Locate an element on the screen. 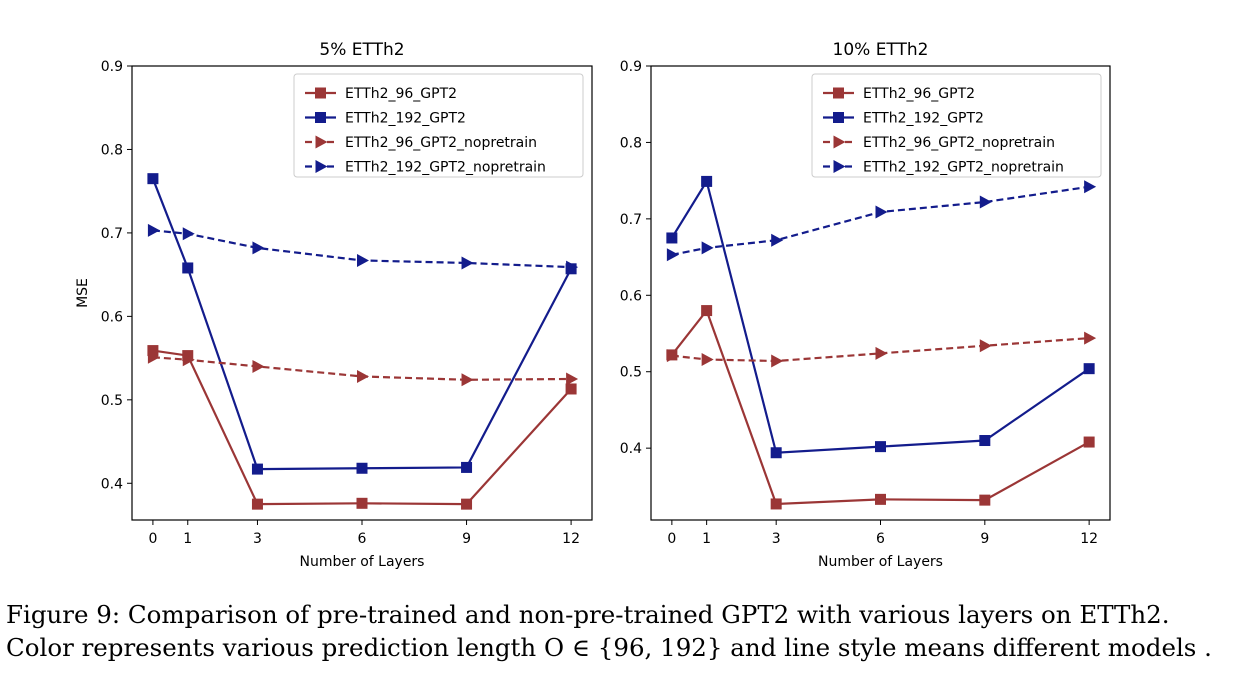 The image size is (1241, 689). caption-math: O ∈ {96, 192} is located at coordinates (633, 647).